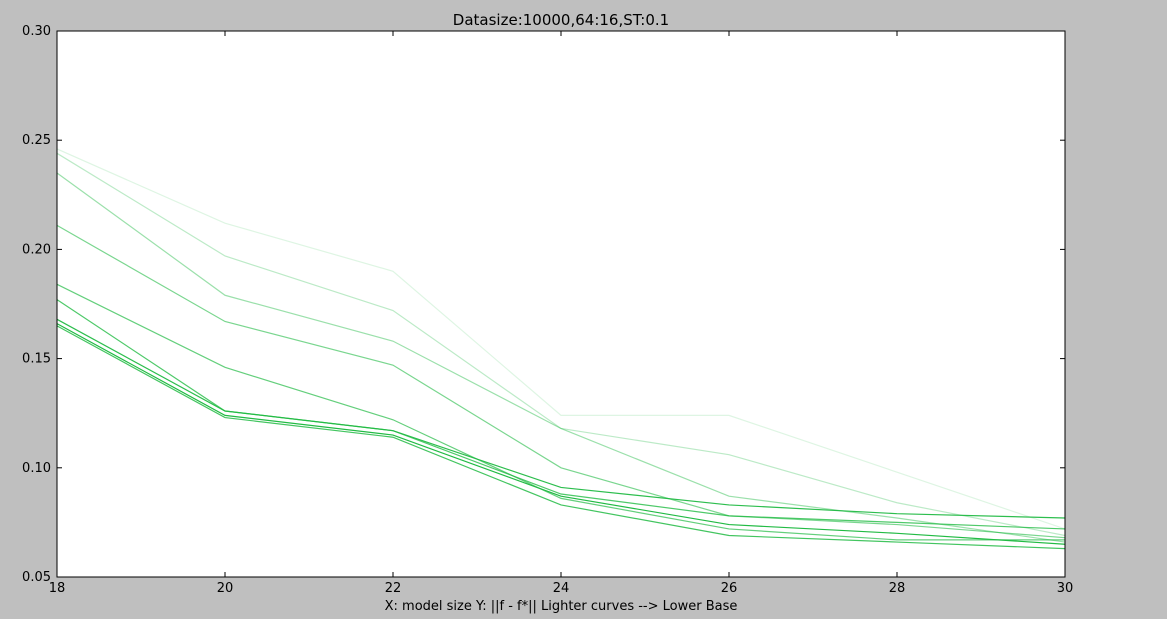  Describe the element at coordinates (897, 588) in the screenshot. I see `x-tick-label: 28` at that location.